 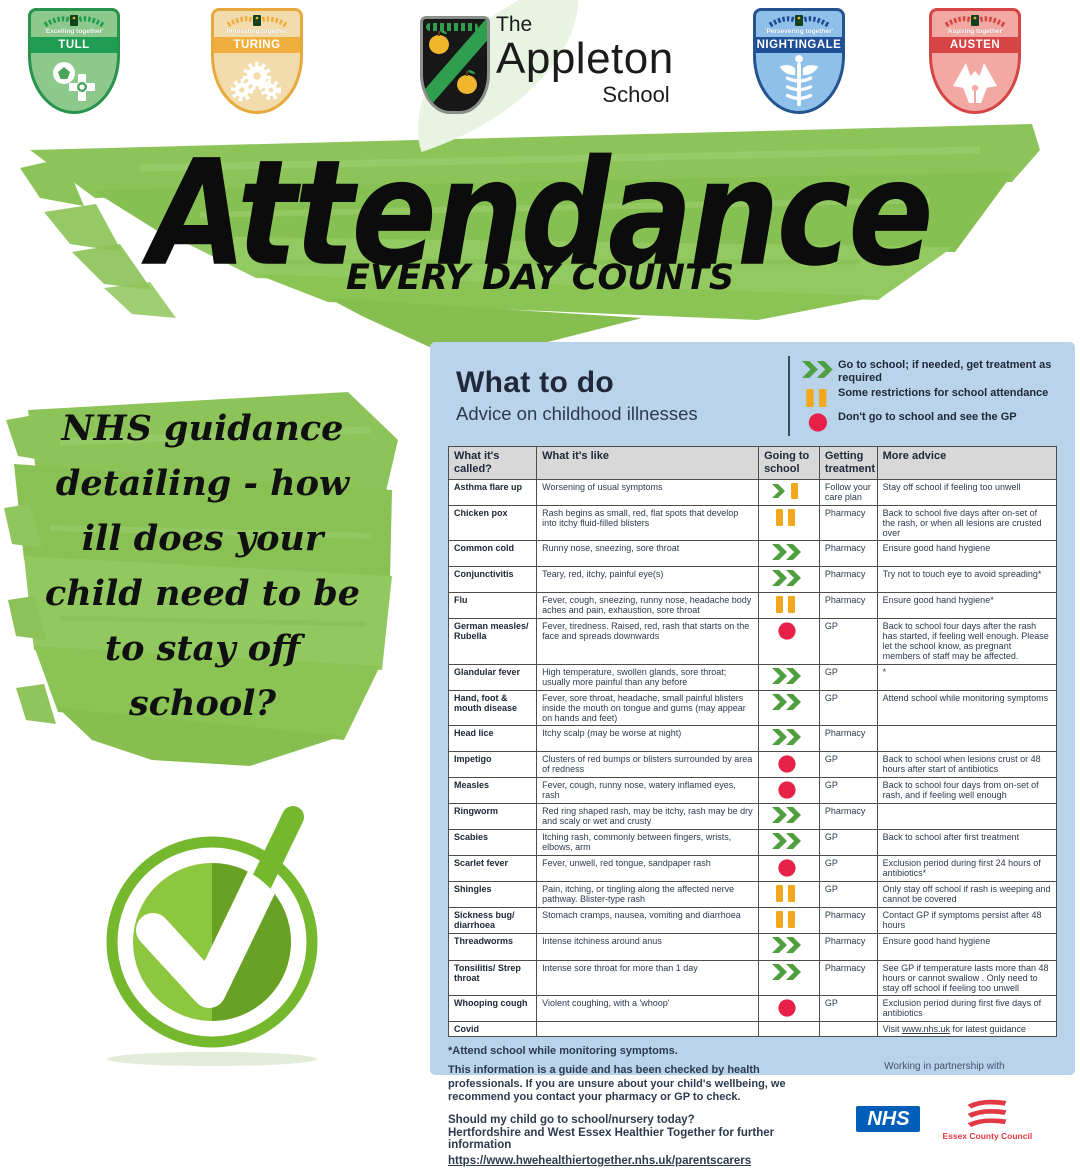 What do you see at coordinates (848, 492) in the screenshot?
I see `treatment-cell: Follow your care plan` at bounding box center [848, 492].